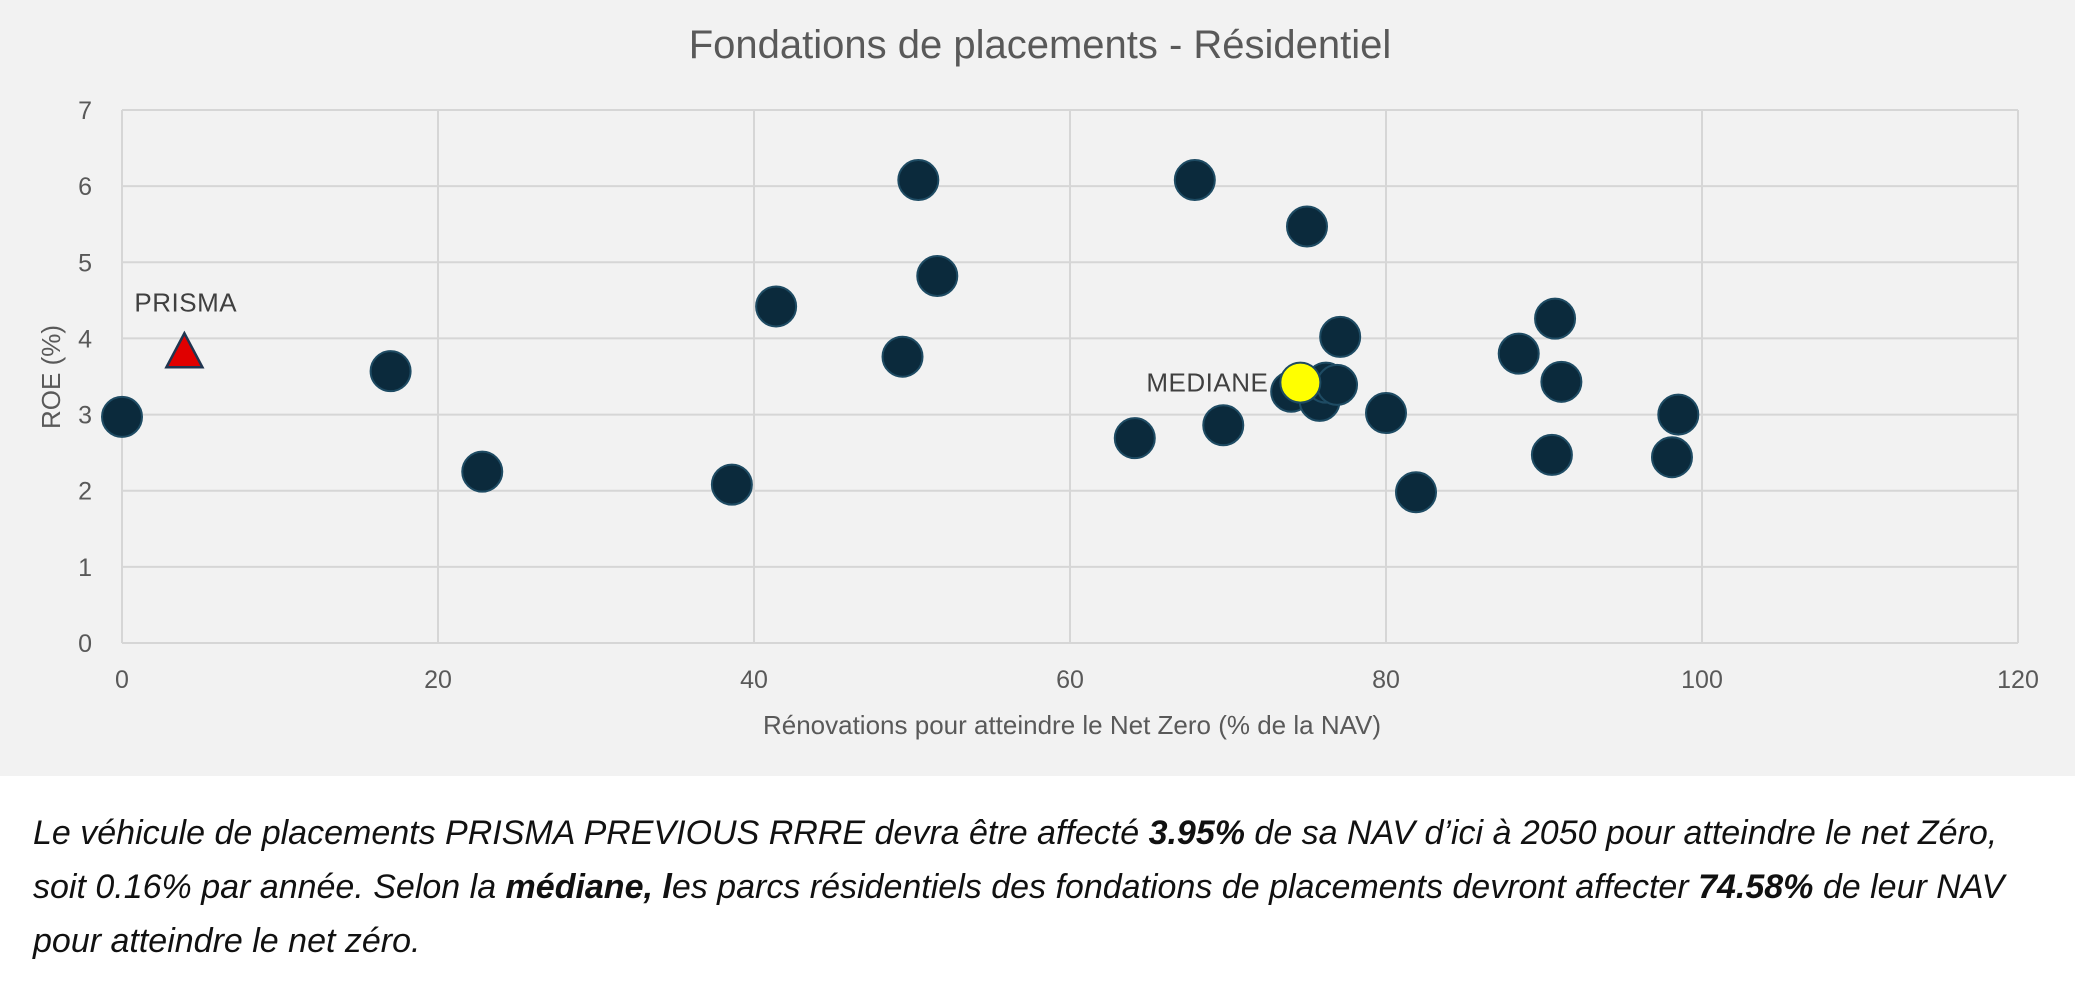 The height and width of the screenshot is (992, 2075). I want to click on y-tick-label-1: 1, so click(85, 568).